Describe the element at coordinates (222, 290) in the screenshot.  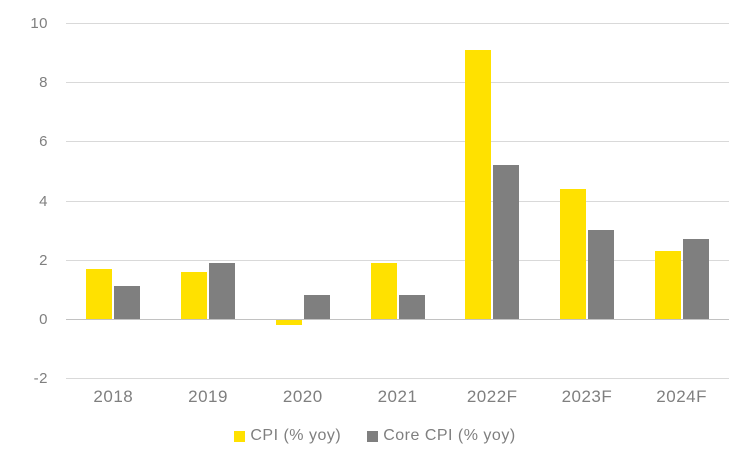
I see `core-cpi-bar-2019` at that location.